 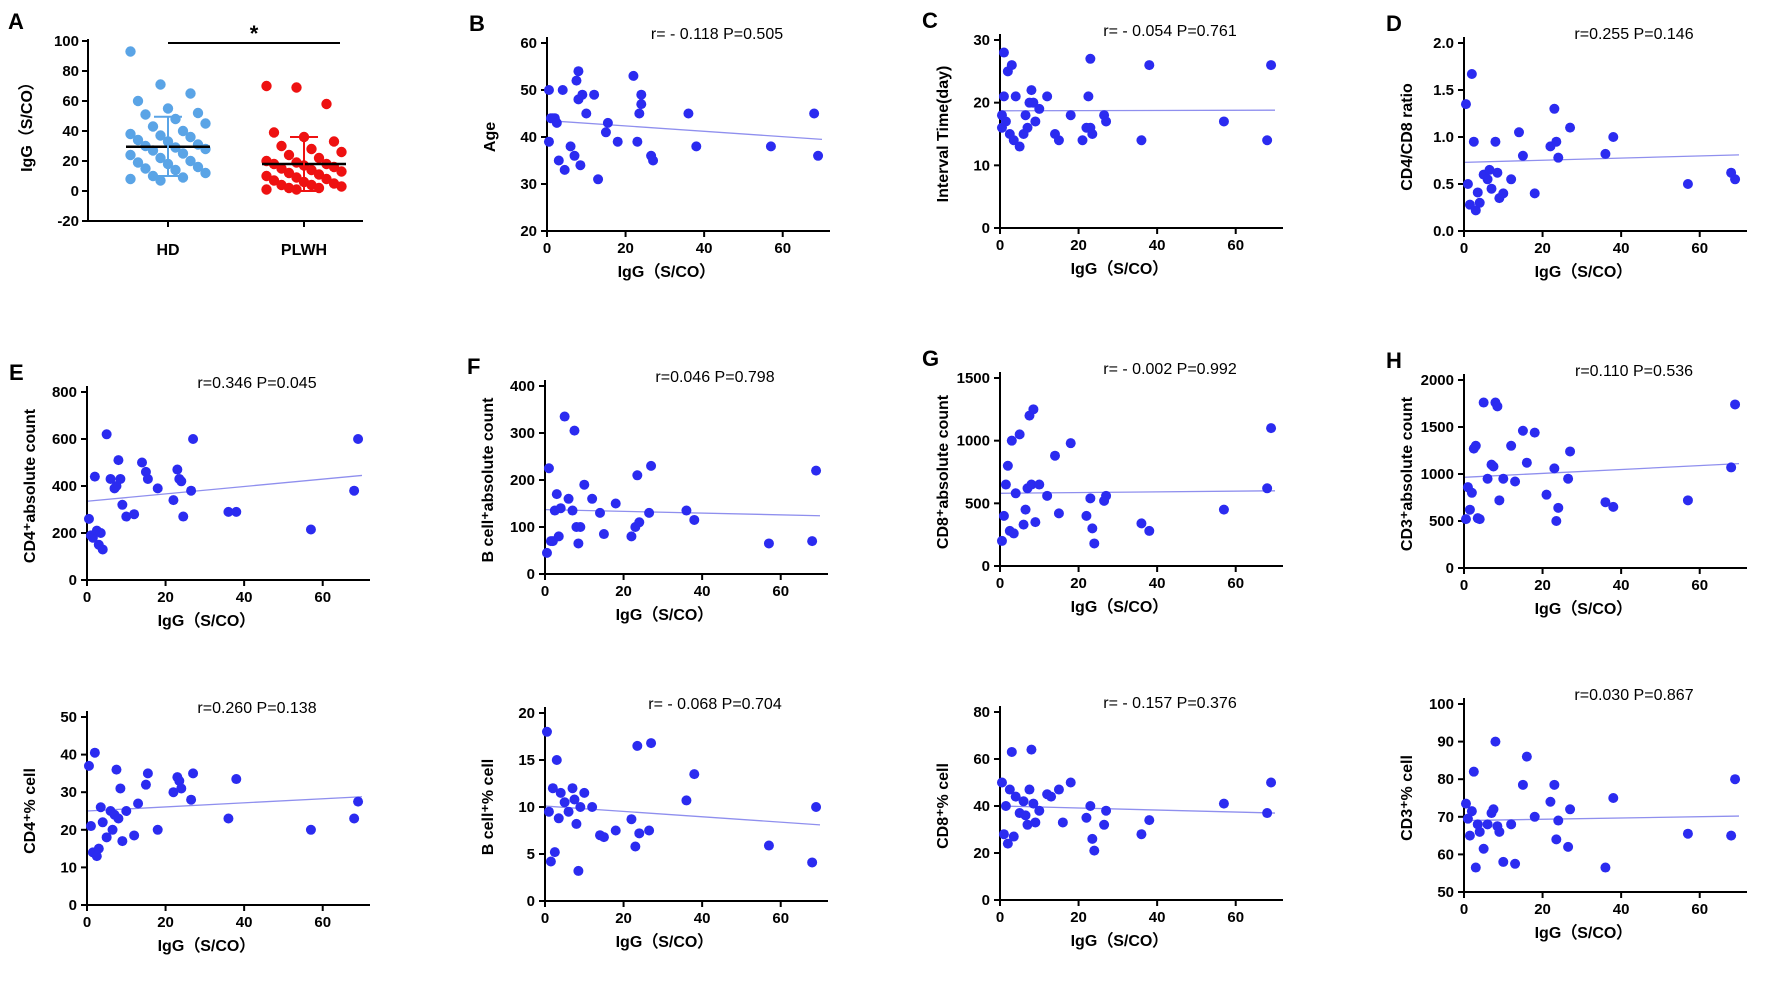 I want to click on panel-letter: H, so click(x=1394, y=360).